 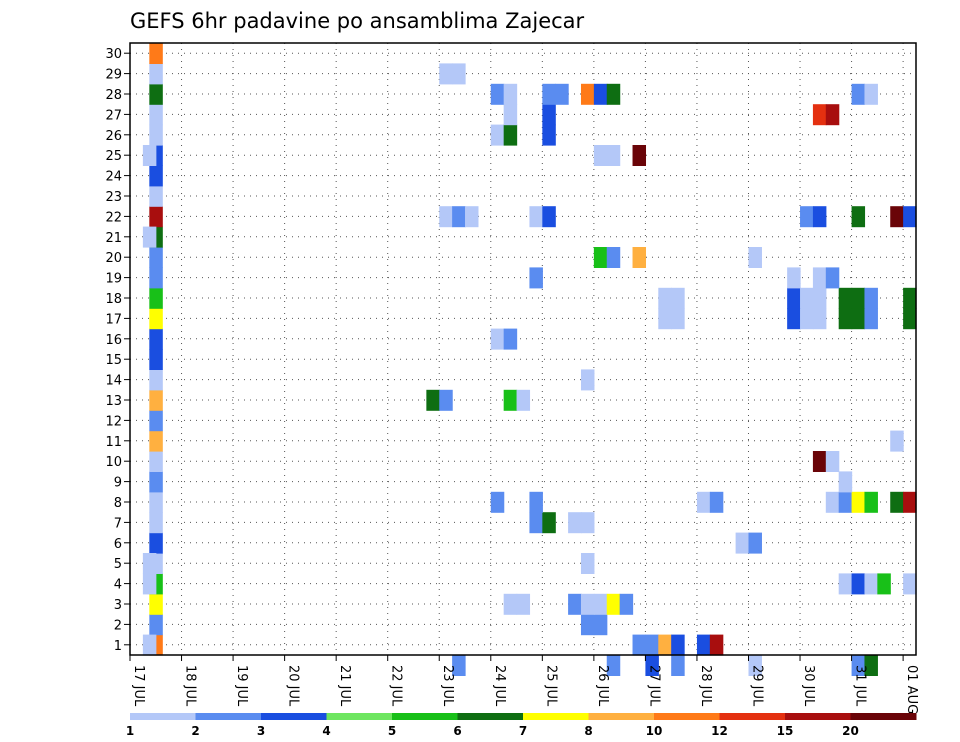 I want to click on y-tick-label: 14, so click(x=113, y=381).